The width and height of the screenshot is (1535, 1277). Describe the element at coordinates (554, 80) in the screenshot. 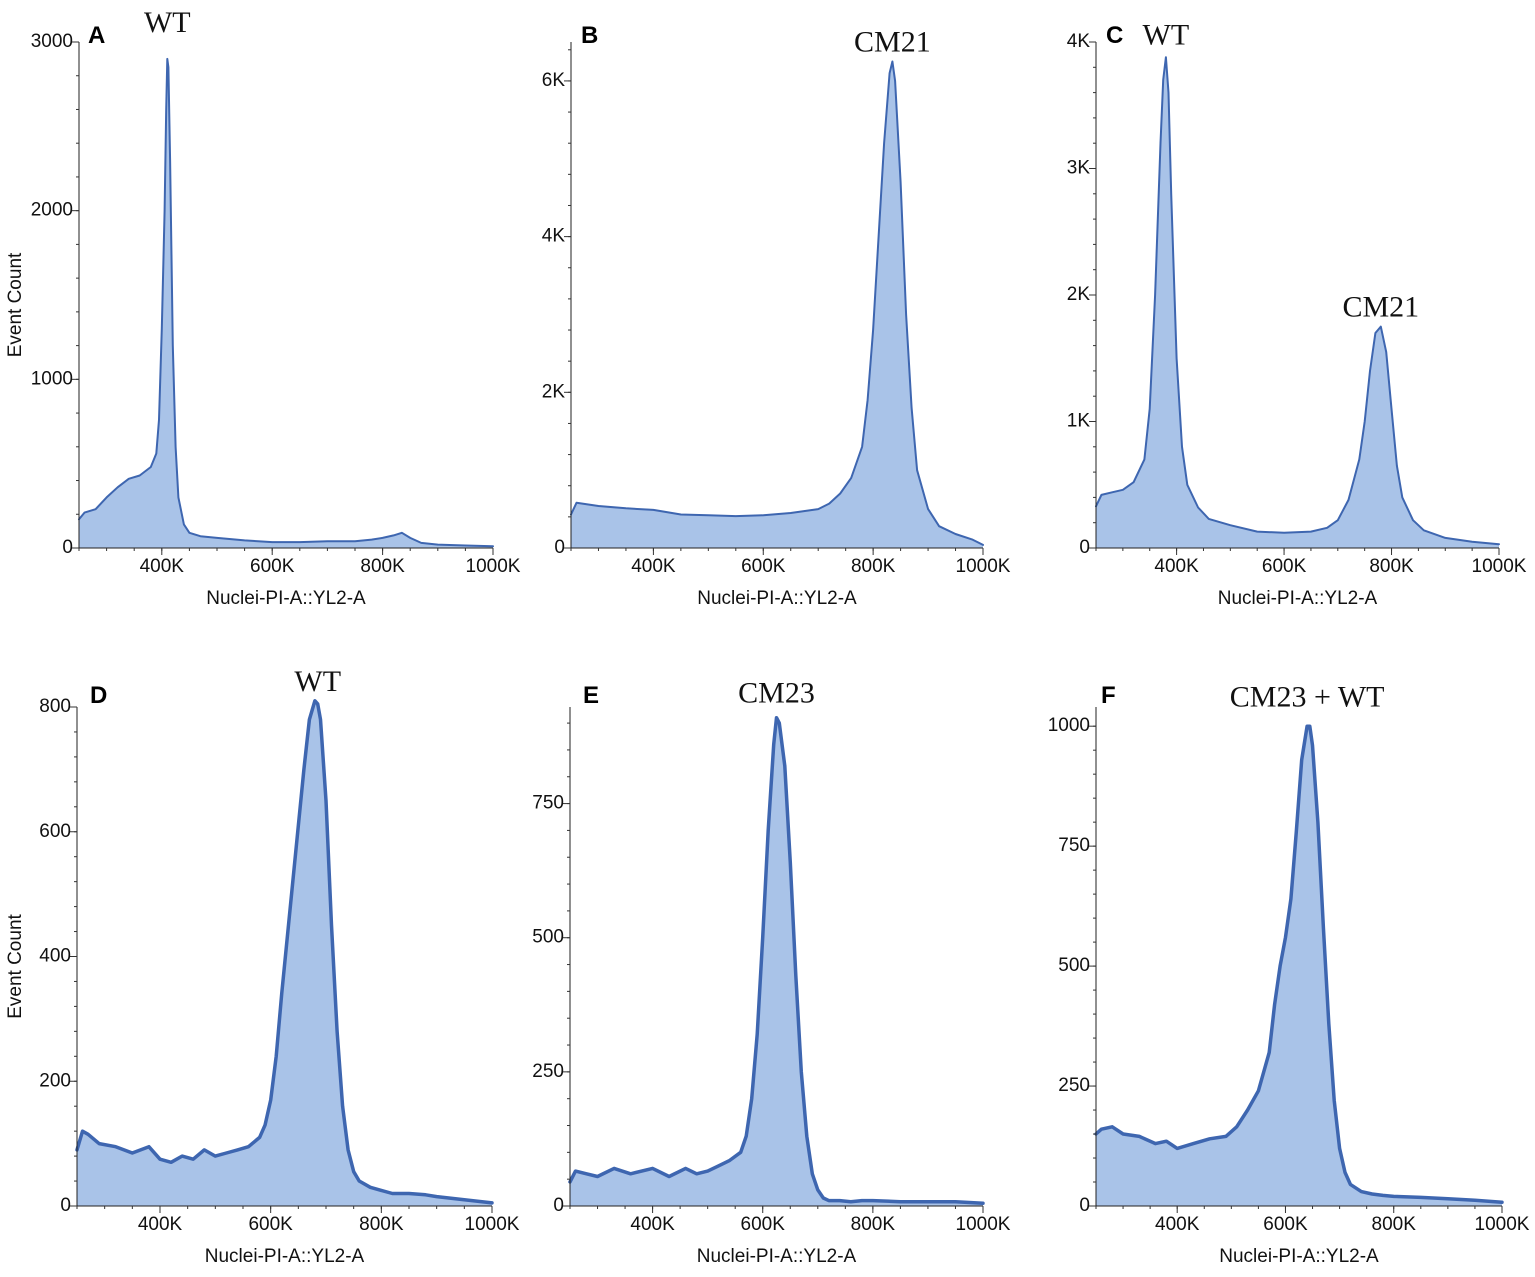

I see `y-tick-label: 6K` at that location.